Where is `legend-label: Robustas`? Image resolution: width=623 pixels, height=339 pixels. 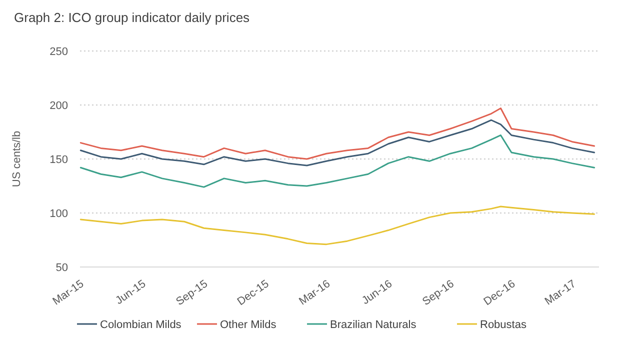 legend-label: Robustas is located at coordinates (503, 324).